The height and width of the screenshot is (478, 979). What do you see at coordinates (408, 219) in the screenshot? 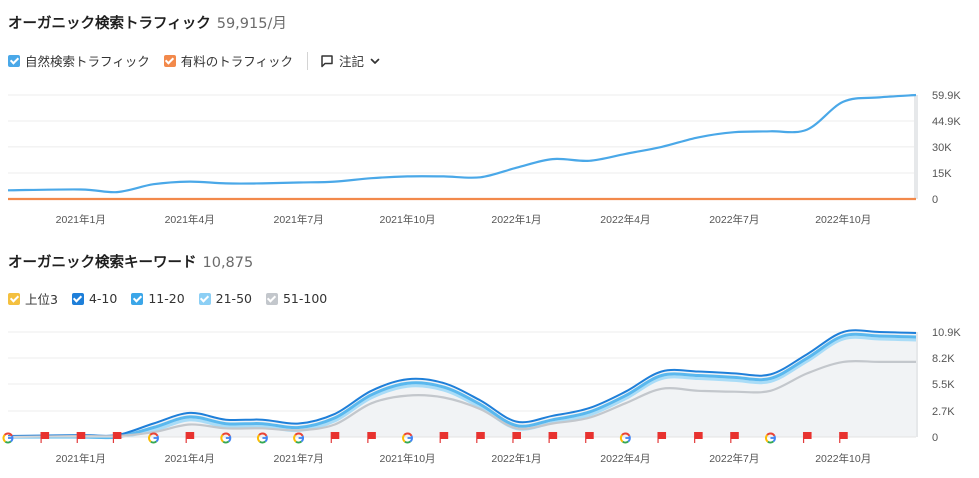
I see `x-tick-label: 2021年10月` at bounding box center [408, 219].